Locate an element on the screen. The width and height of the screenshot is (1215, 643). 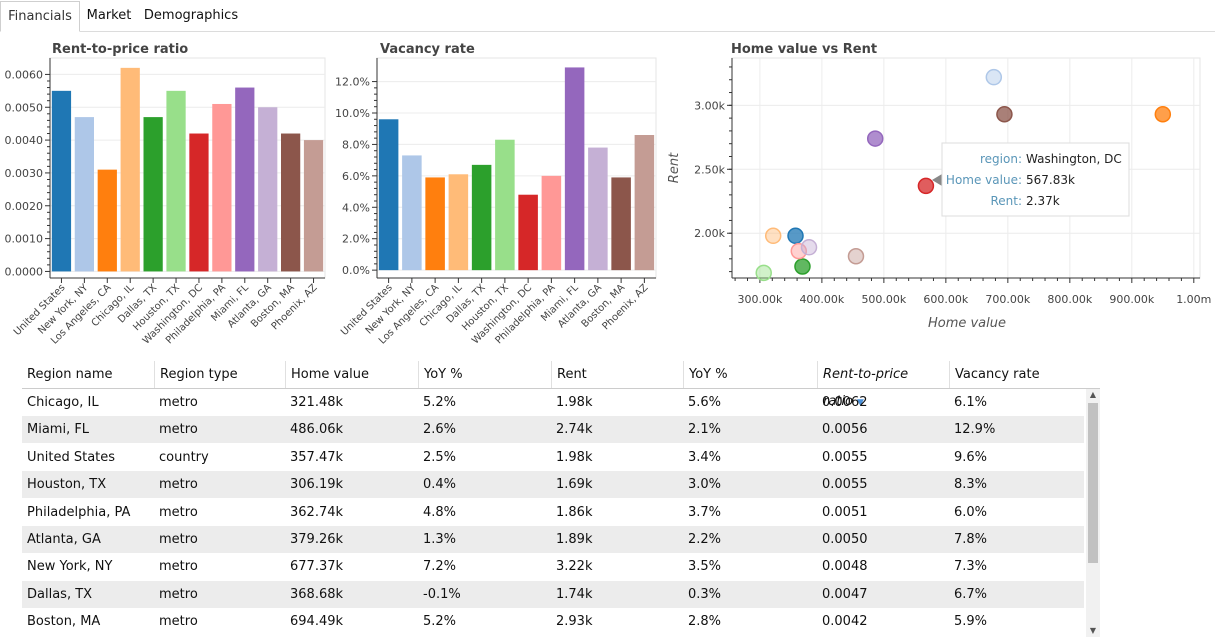
tab-market: Market is located at coordinates (109, 15).